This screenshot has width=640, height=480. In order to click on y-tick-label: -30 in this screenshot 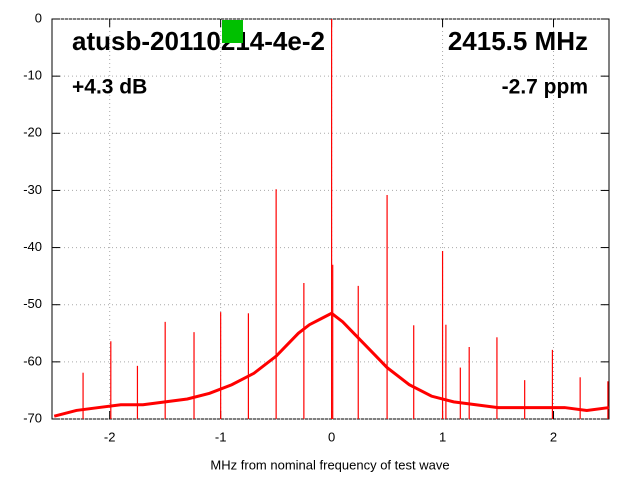, I will do `click(32, 189)`.